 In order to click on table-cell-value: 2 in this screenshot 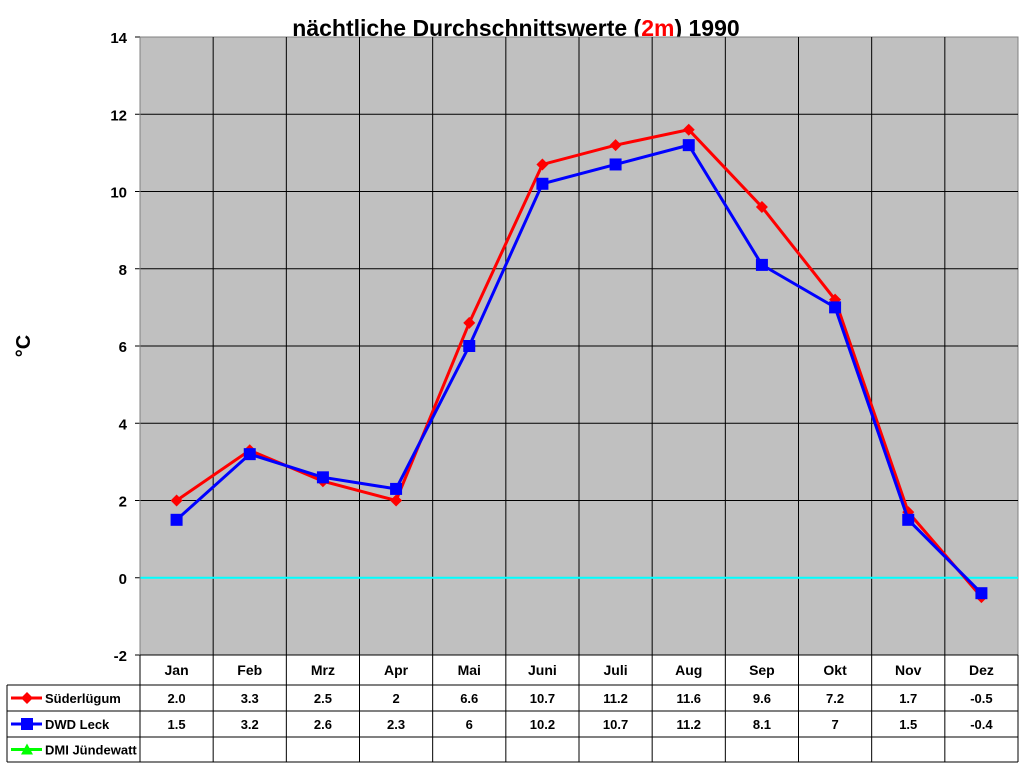, I will do `click(395, 698)`.